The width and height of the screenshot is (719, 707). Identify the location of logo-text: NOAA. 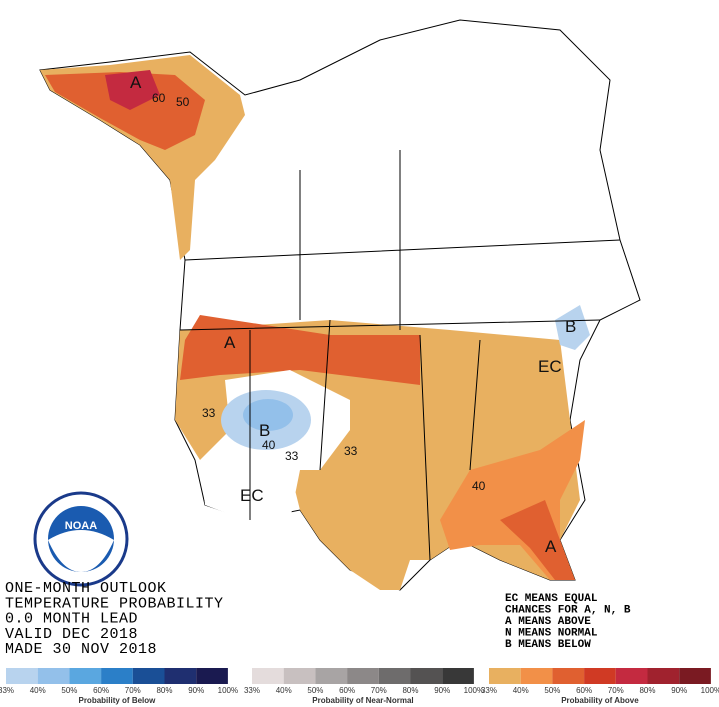
(81, 526).